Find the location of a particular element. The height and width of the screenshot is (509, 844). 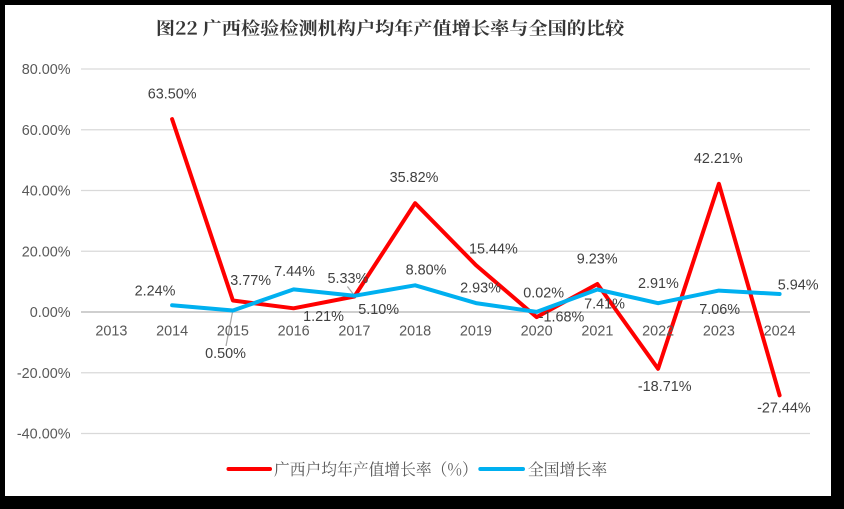

svg-text: -27.44% is located at coordinates (784, 409).